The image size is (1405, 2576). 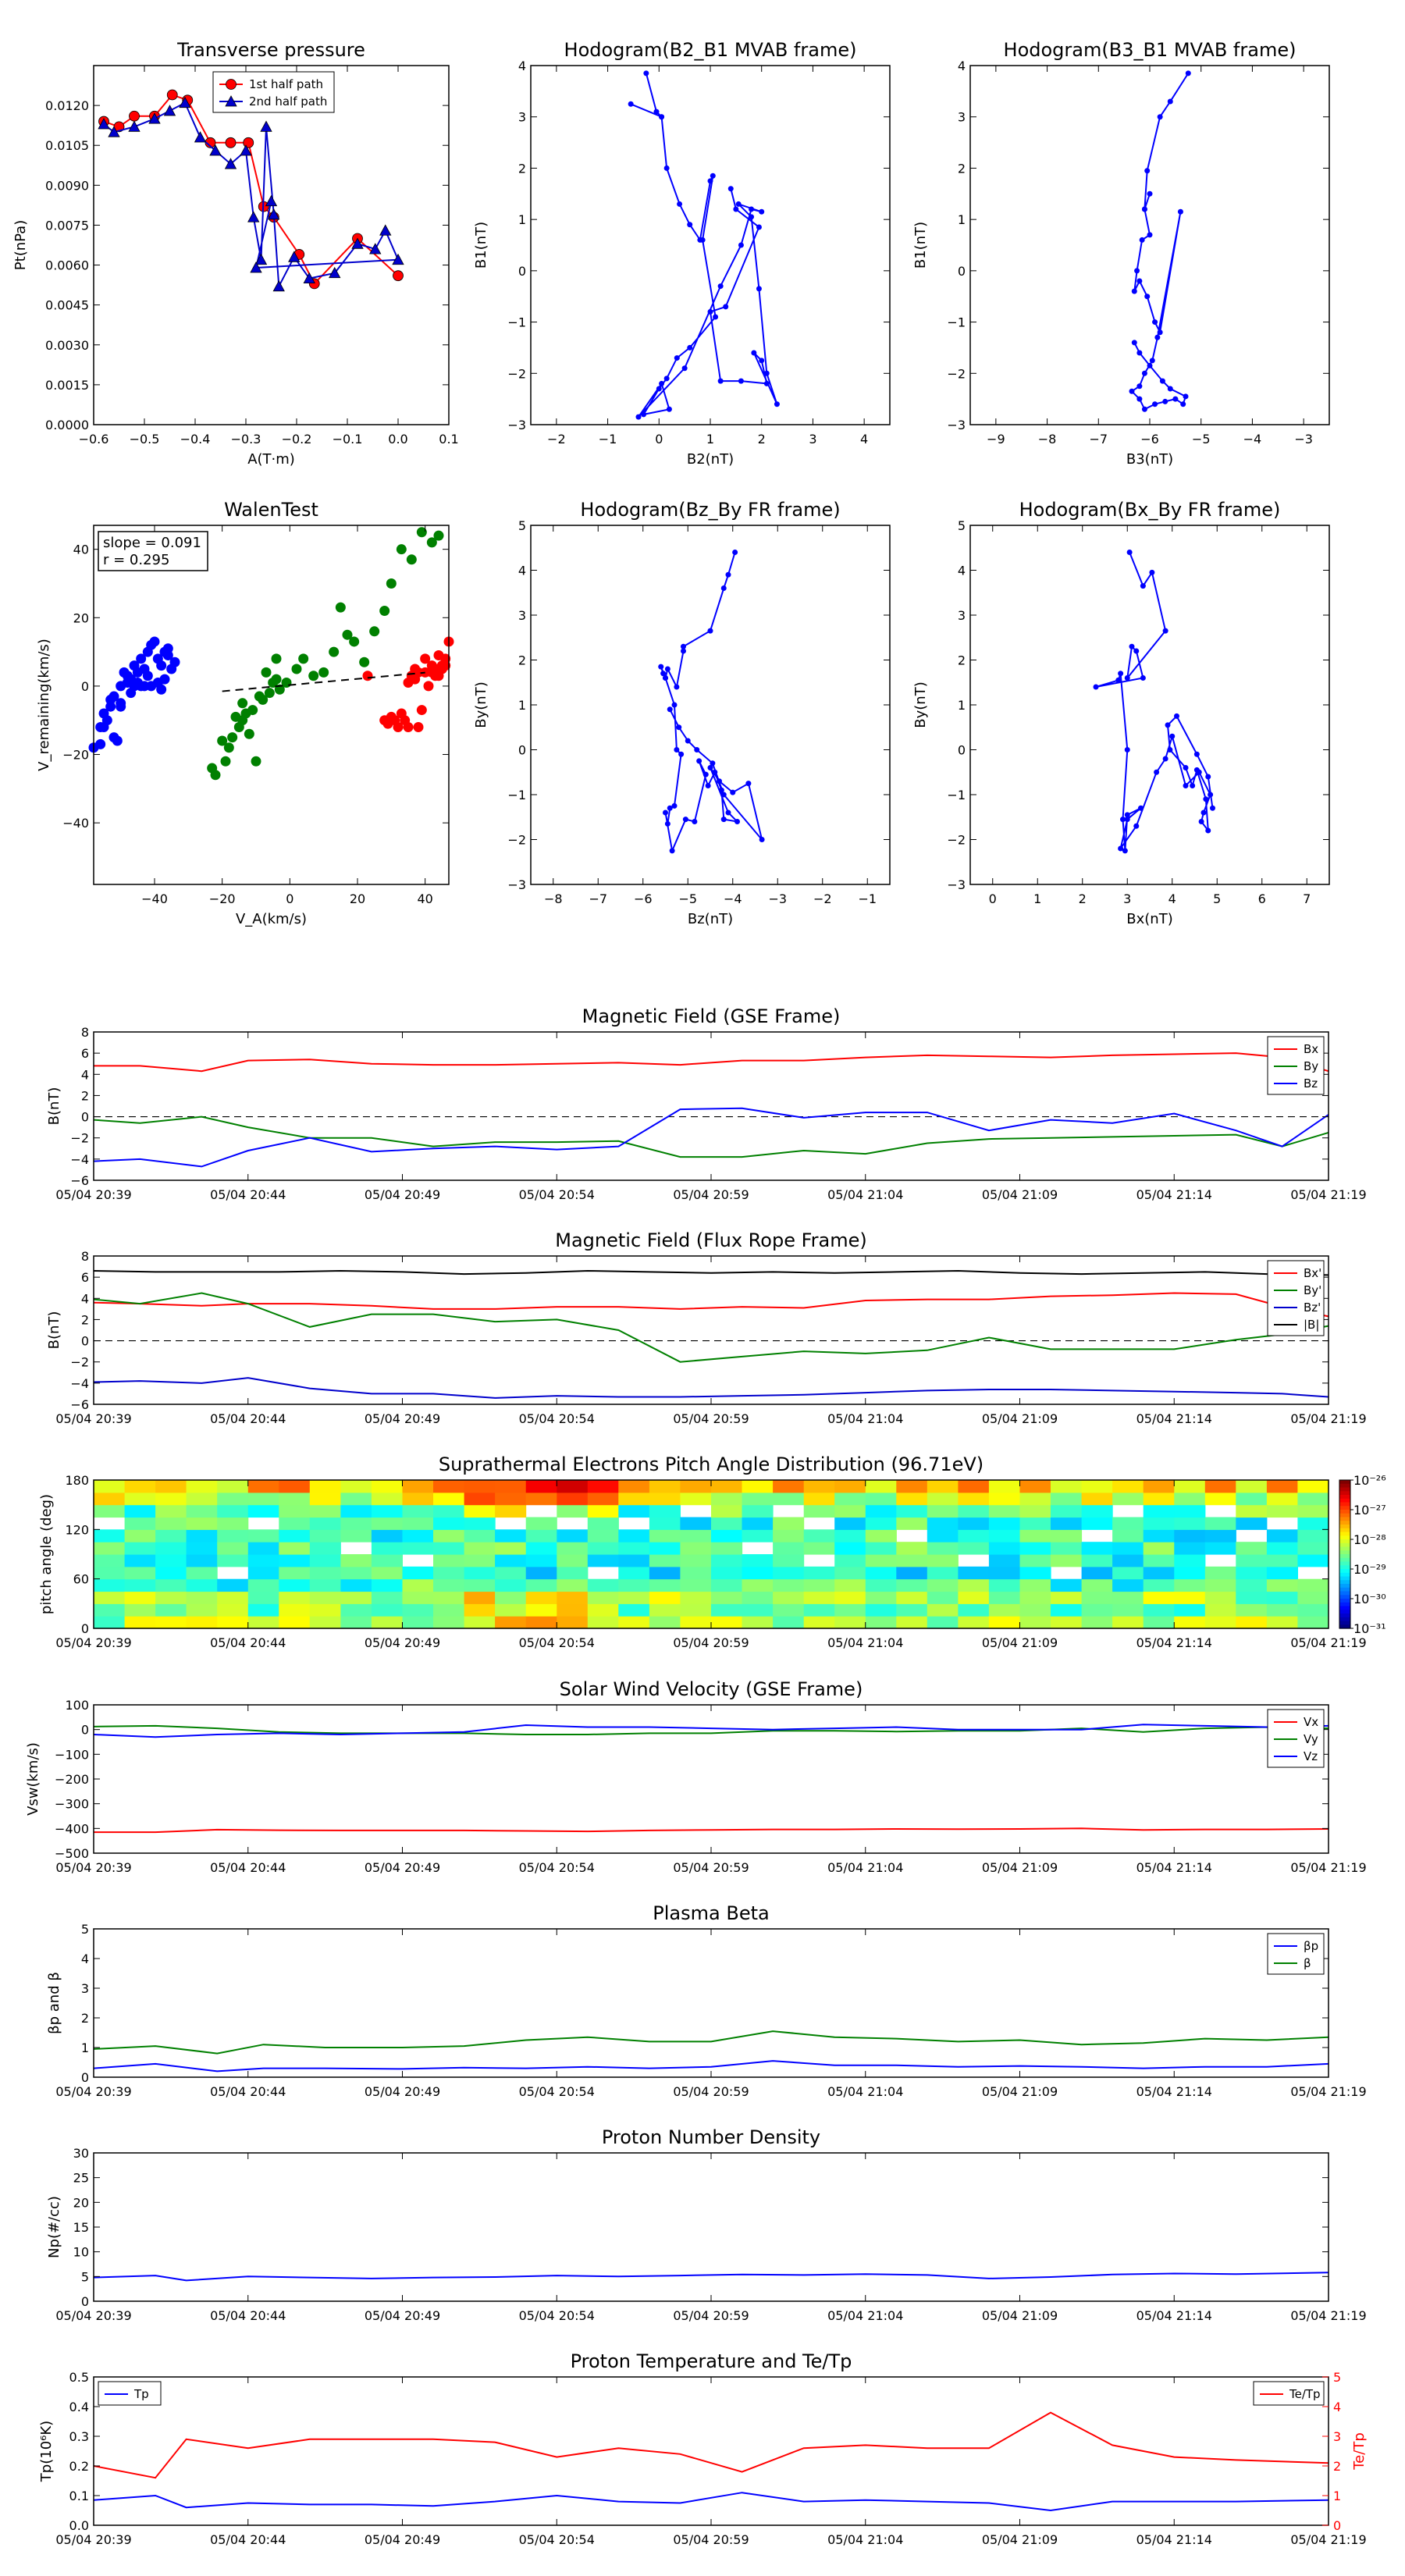 What do you see at coordinates (72, 1804) in the screenshot?
I see `y-tick-label: −300` at bounding box center [72, 1804].